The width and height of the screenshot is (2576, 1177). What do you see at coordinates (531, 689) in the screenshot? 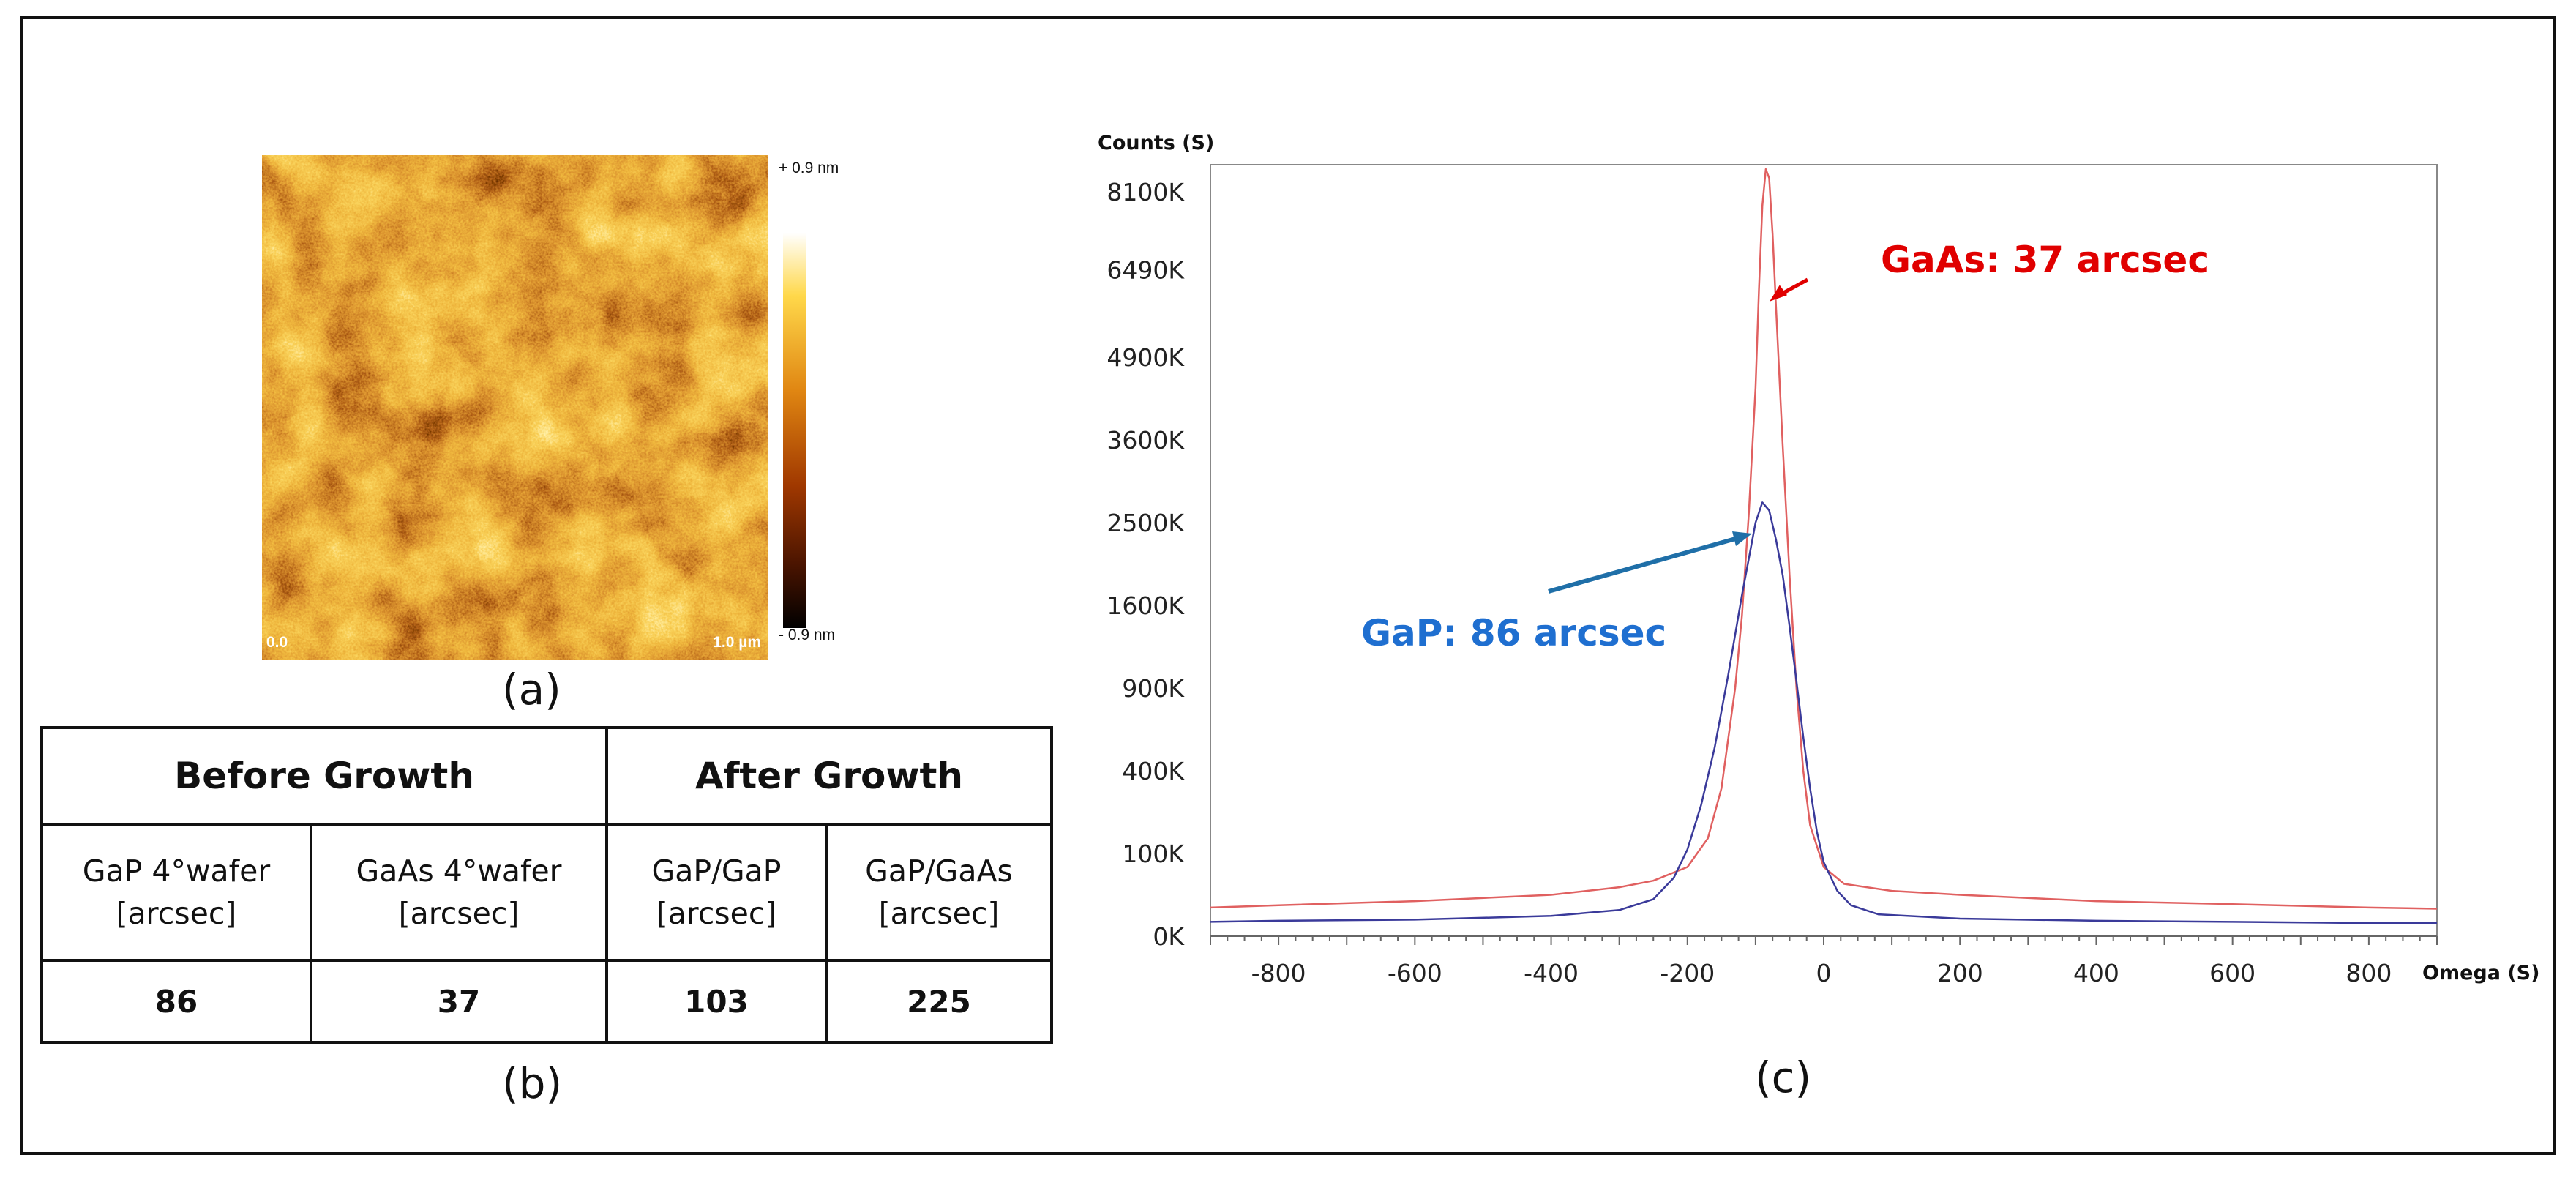
I see `panel-label-a: (a)` at bounding box center [531, 689].